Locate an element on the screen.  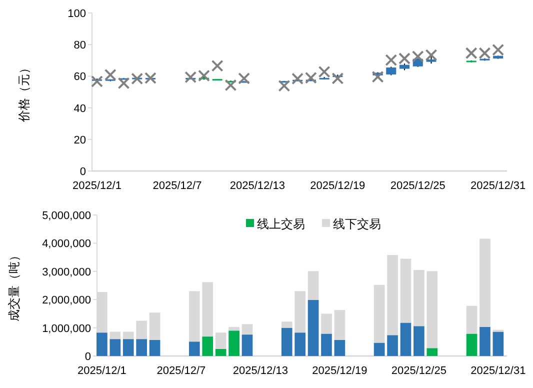
y-tick-label: 5,000,000 is located at coordinates (66, 216).